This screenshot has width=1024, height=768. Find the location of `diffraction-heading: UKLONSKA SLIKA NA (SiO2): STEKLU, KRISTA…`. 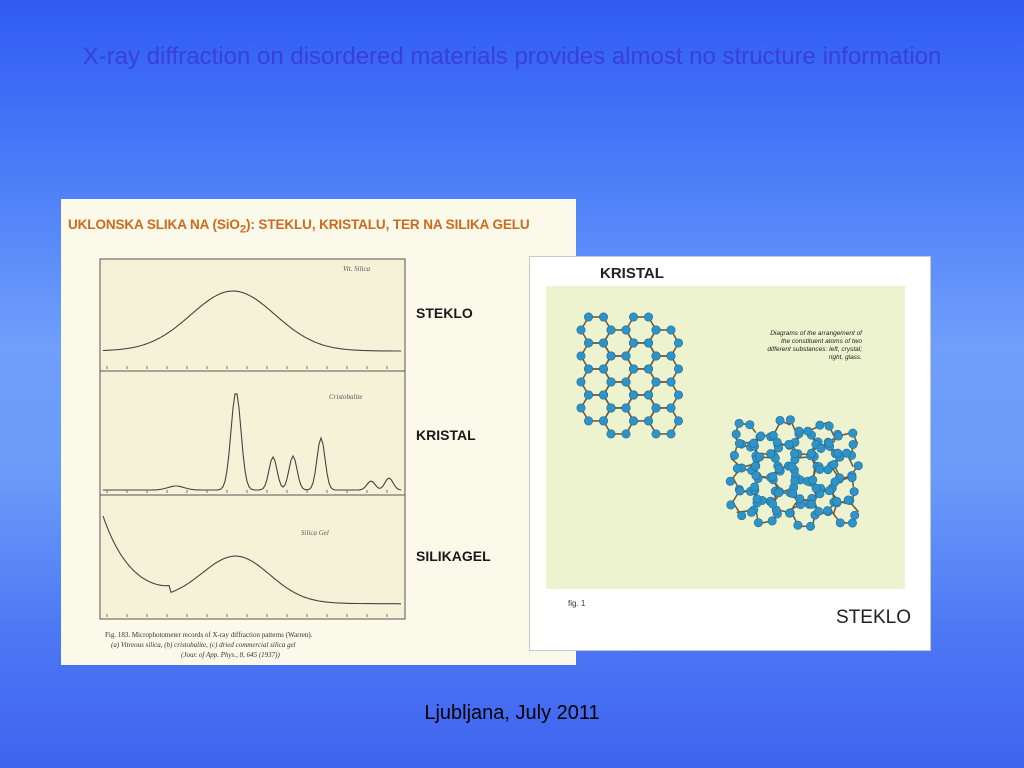

diffraction-heading: UKLONSKA SLIKA NA (SiO2): STEKLU, KRISTA… is located at coordinates (299, 226).